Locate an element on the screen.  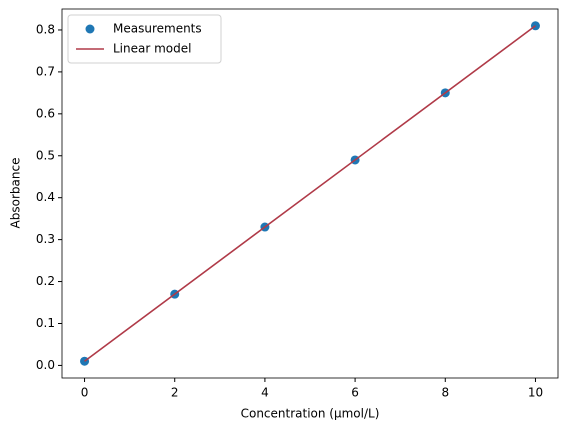
x-tick-label: 8 is located at coordinates (445, 393).